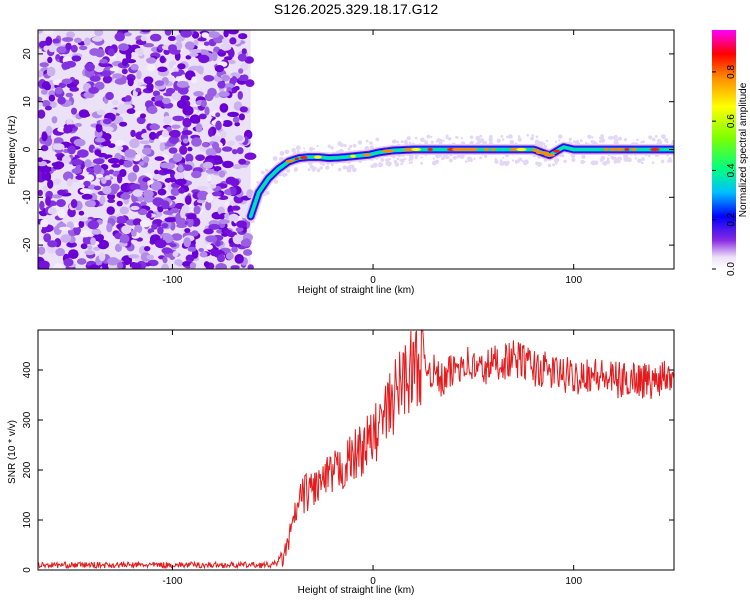 The height and width of the screenshot is (600, 750). I want to click on spectrogram-y-label: Frequency (Hz), so click(12, 150).